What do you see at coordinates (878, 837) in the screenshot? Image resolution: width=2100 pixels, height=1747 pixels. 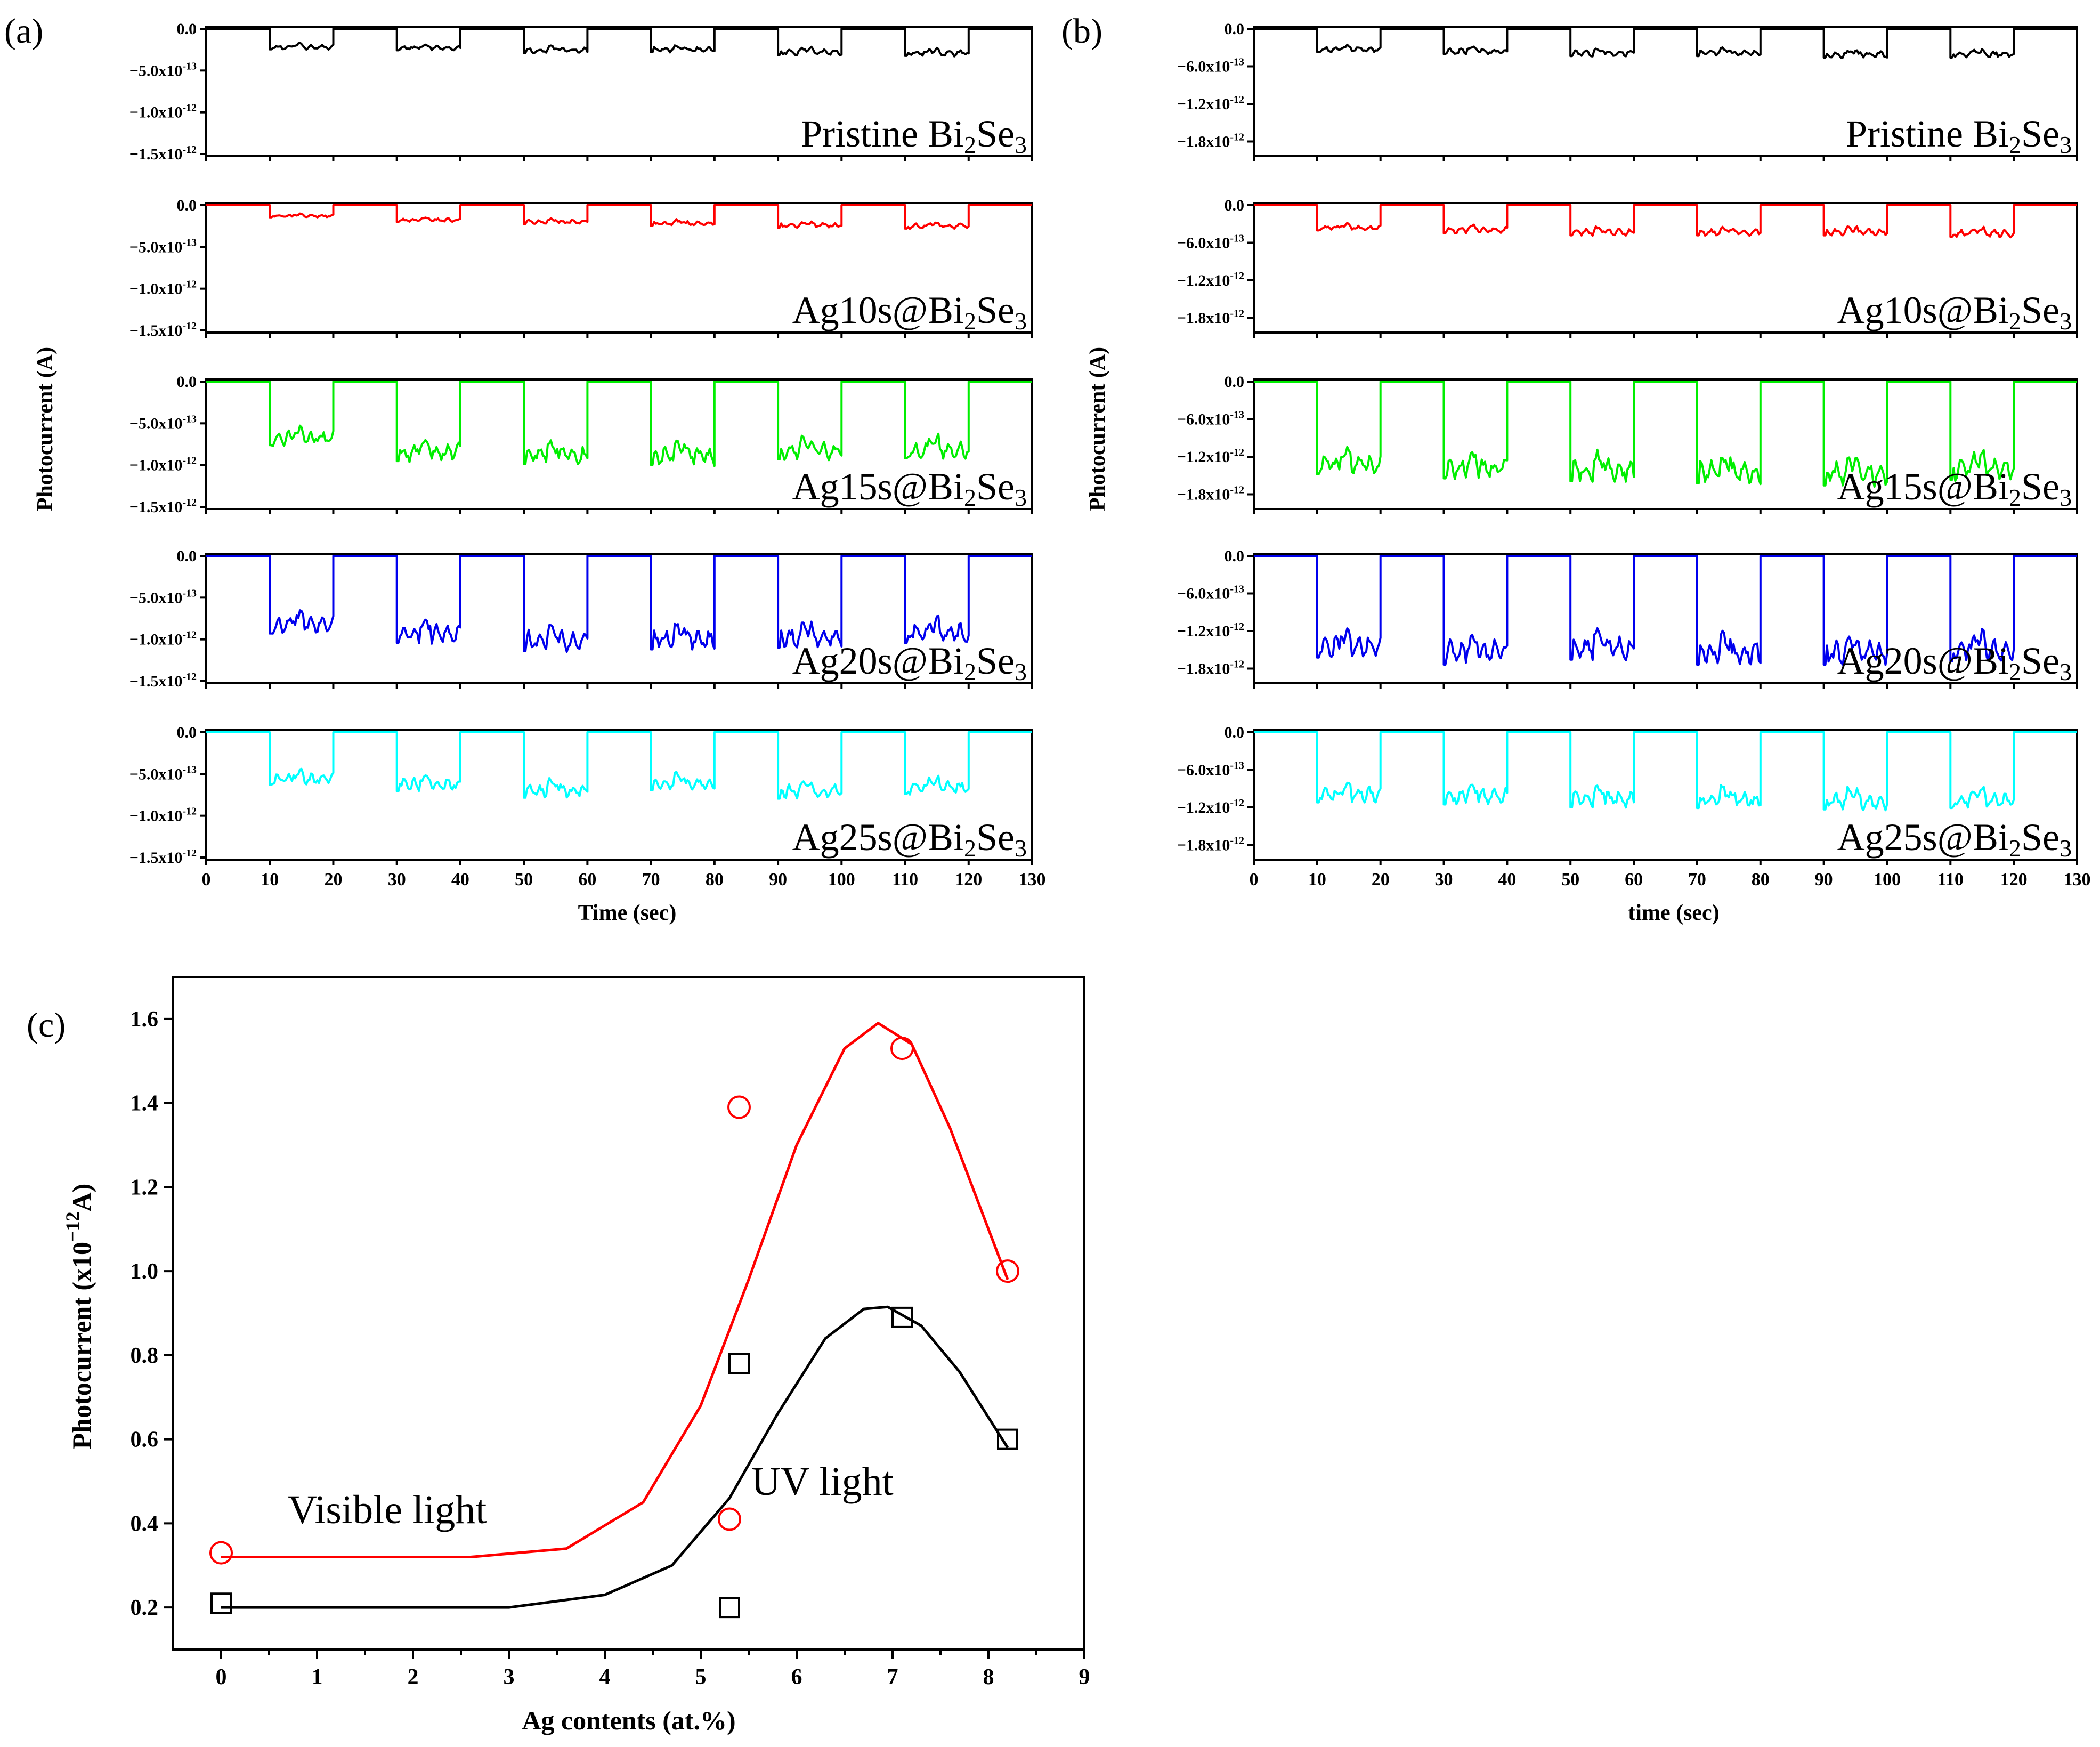 I see `sample-label-part: Ag25s@Bi` at bounding box center [878, 837].